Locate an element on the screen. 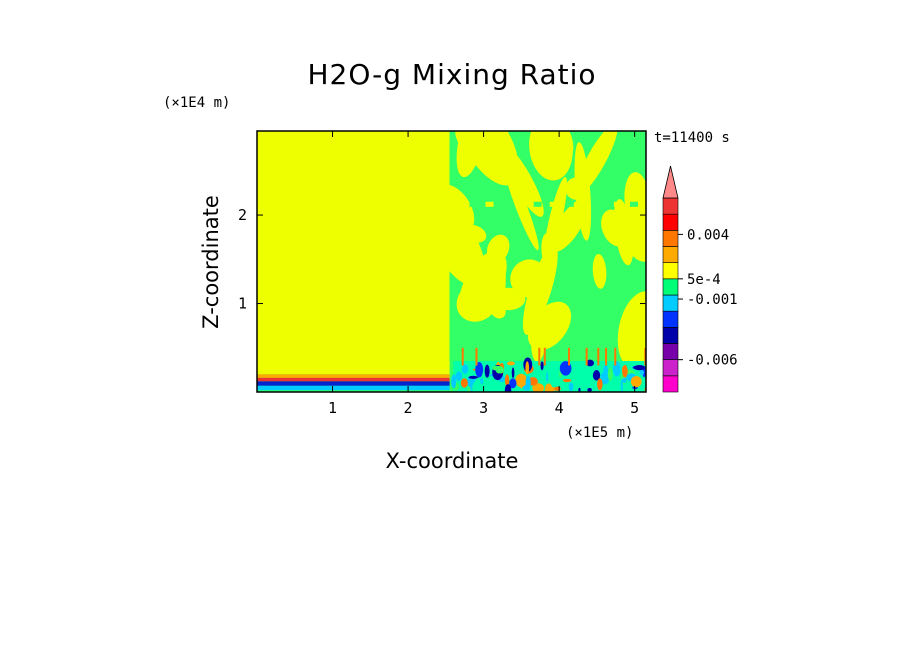 This screenshot has width=904, height=654. x-tick-label: 4 is located at coordinates (559, 408).